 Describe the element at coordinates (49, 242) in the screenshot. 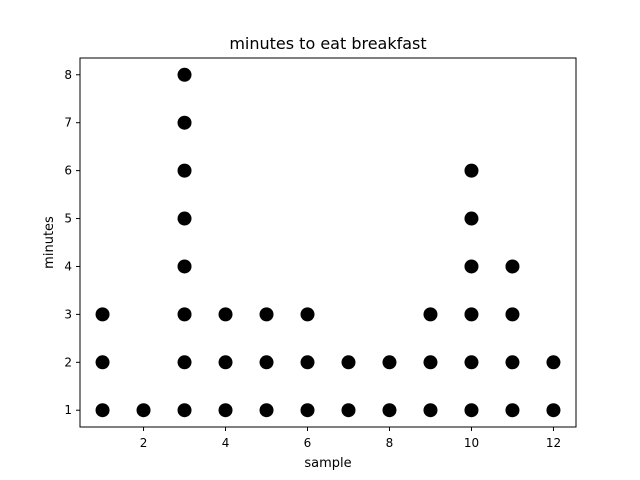

I see `y-axis-label: minutes` at that location.